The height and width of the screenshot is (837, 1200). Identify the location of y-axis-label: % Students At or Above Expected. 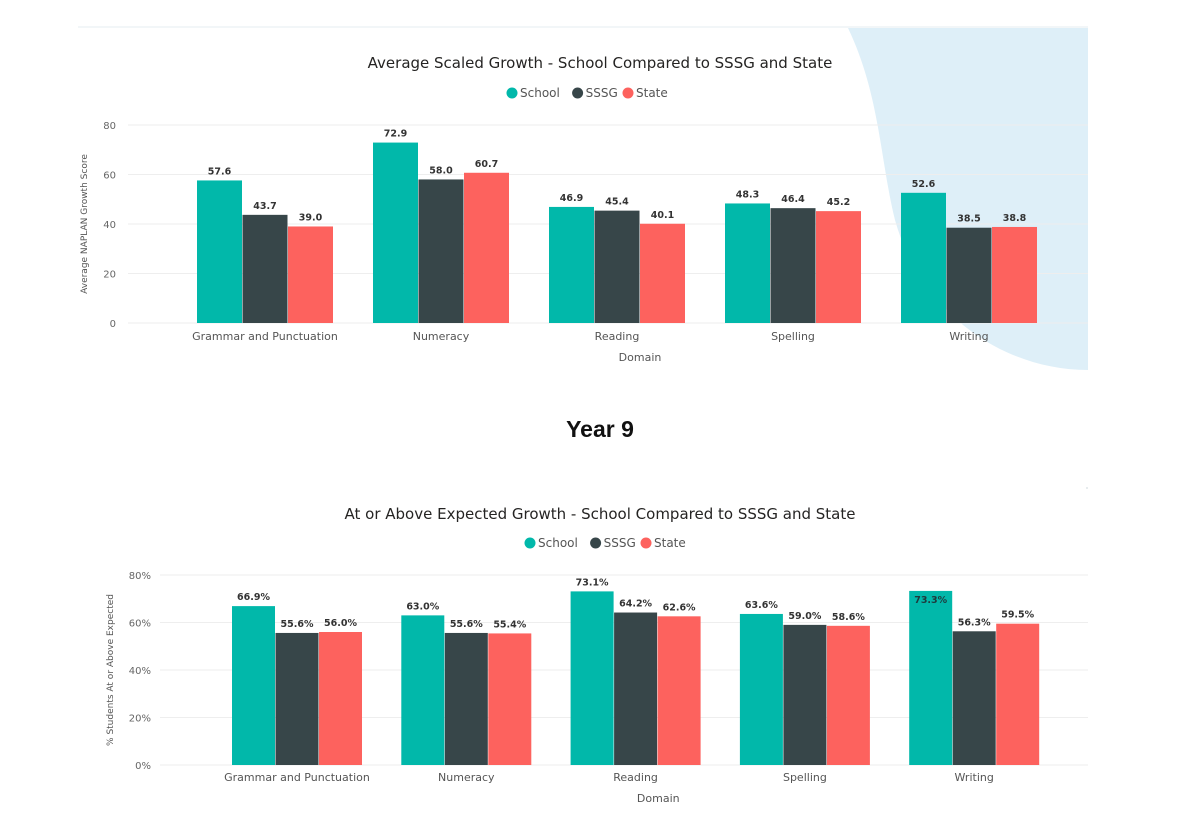
(111, 670).